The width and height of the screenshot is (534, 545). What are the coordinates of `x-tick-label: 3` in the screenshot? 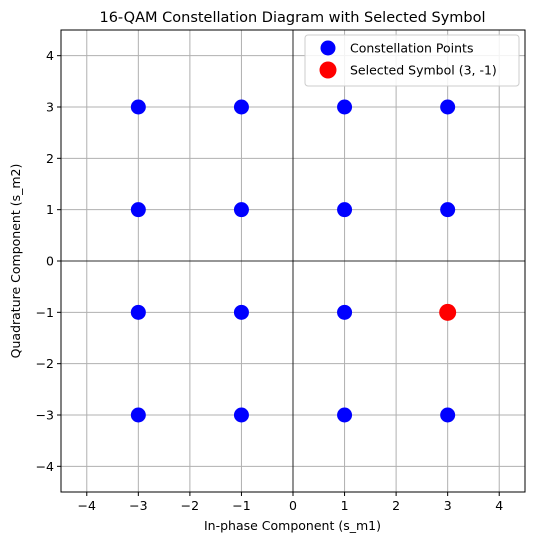 It's located at (448, 505).